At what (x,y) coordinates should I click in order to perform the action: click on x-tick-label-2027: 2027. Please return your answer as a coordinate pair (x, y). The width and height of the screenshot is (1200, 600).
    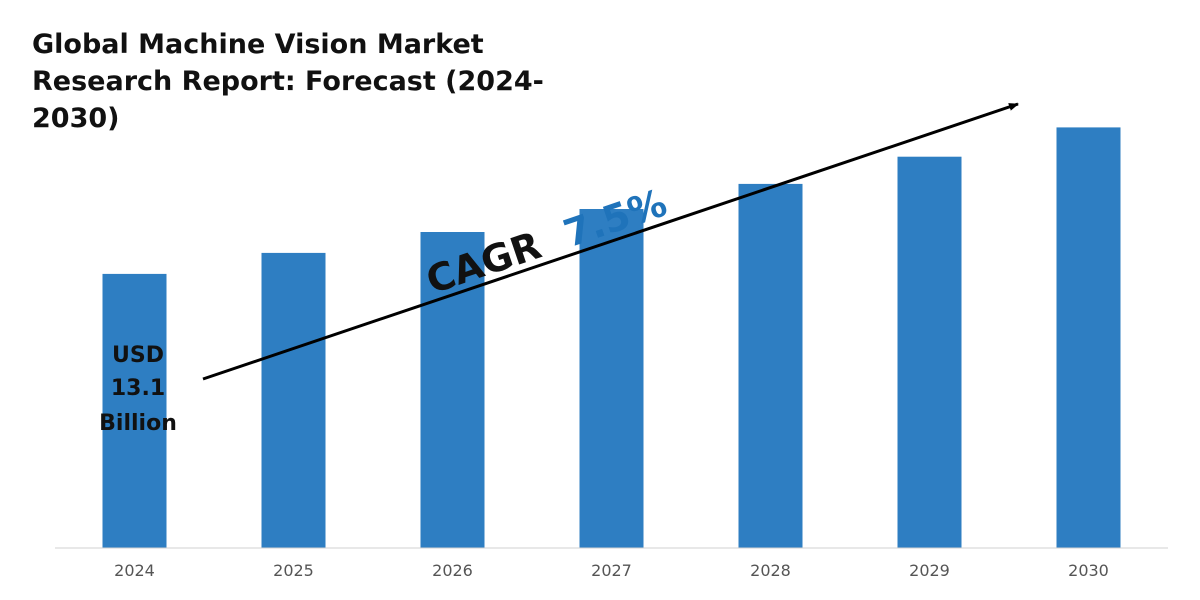
    Looking at the image, I should click on (611, 570).